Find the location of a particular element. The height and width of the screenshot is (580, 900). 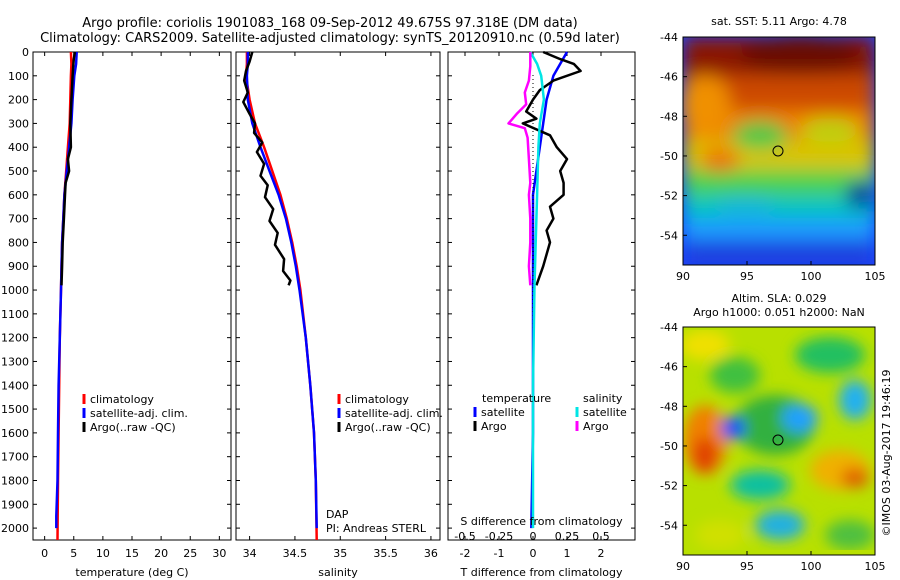

x-tick-label: 15 is located at coordinates (132, 553).